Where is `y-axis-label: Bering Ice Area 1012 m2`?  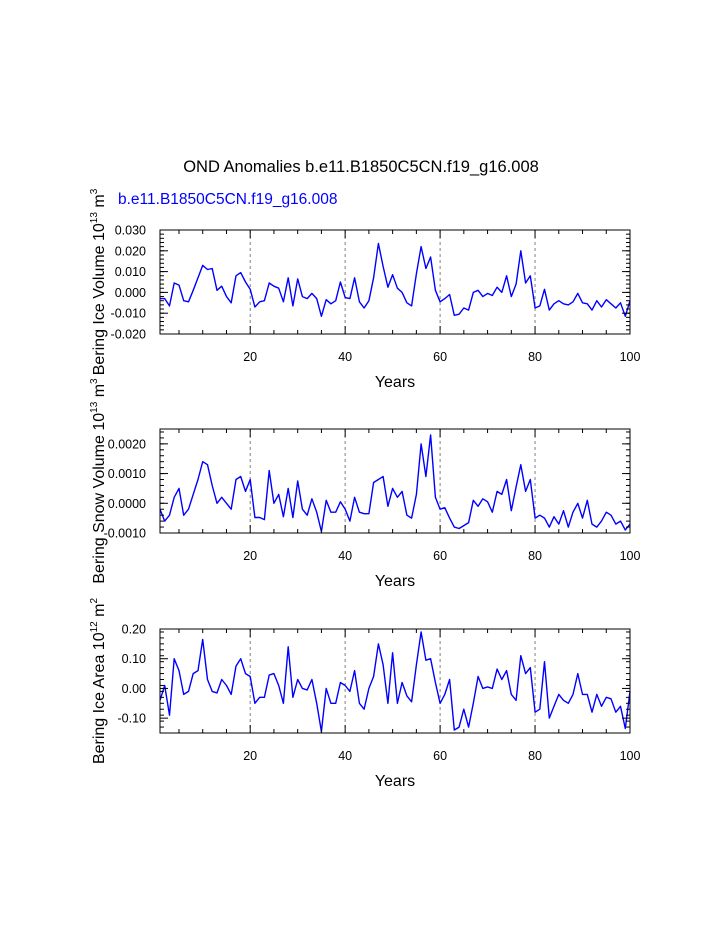
y-axis-label: Bering Ice Area 1012 m2 is located at coordinates (98, 681).